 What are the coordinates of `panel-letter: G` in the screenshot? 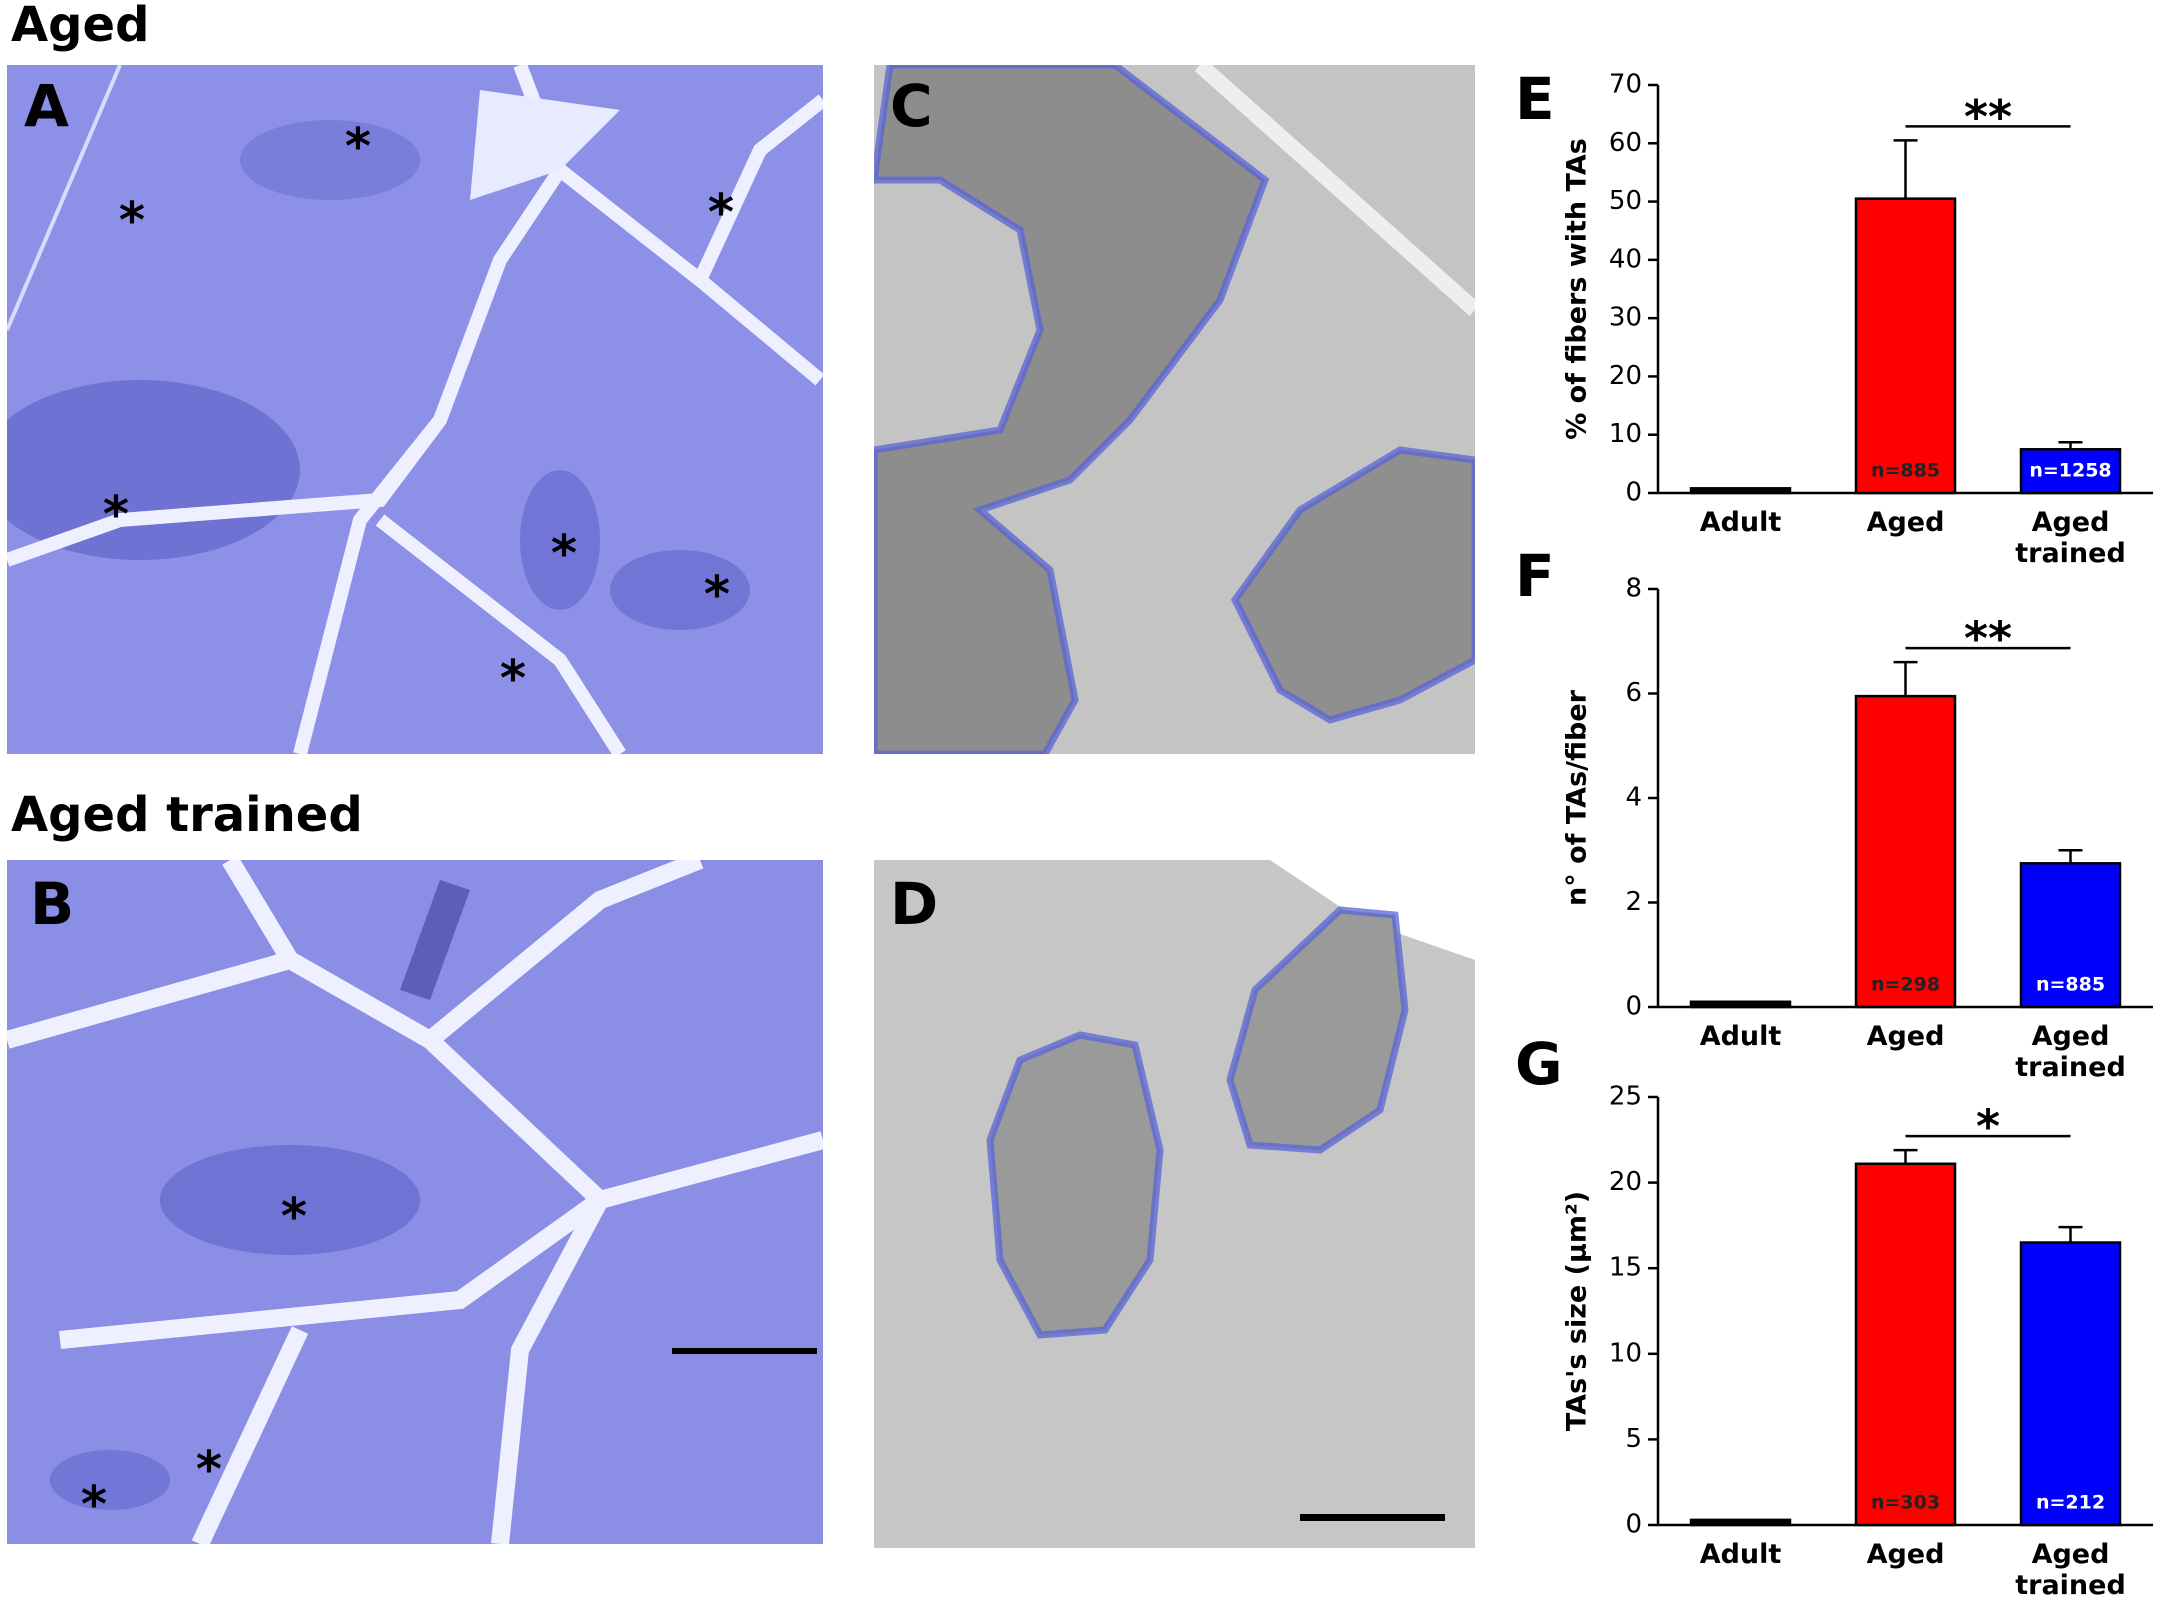 It's located at (1539, 1064).